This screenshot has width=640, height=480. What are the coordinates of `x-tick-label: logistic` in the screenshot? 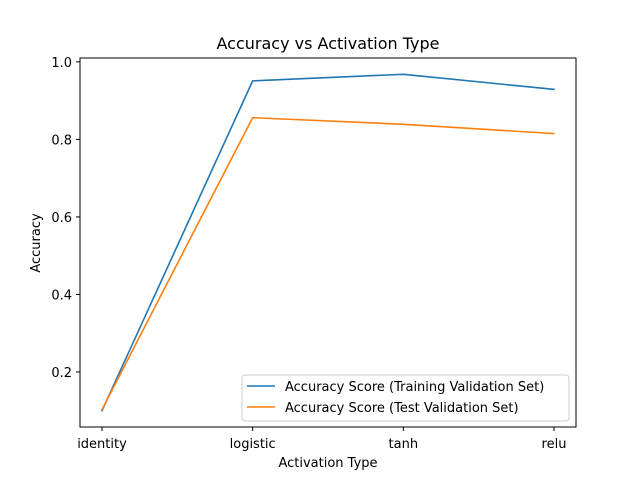 It's located at (253, 444).